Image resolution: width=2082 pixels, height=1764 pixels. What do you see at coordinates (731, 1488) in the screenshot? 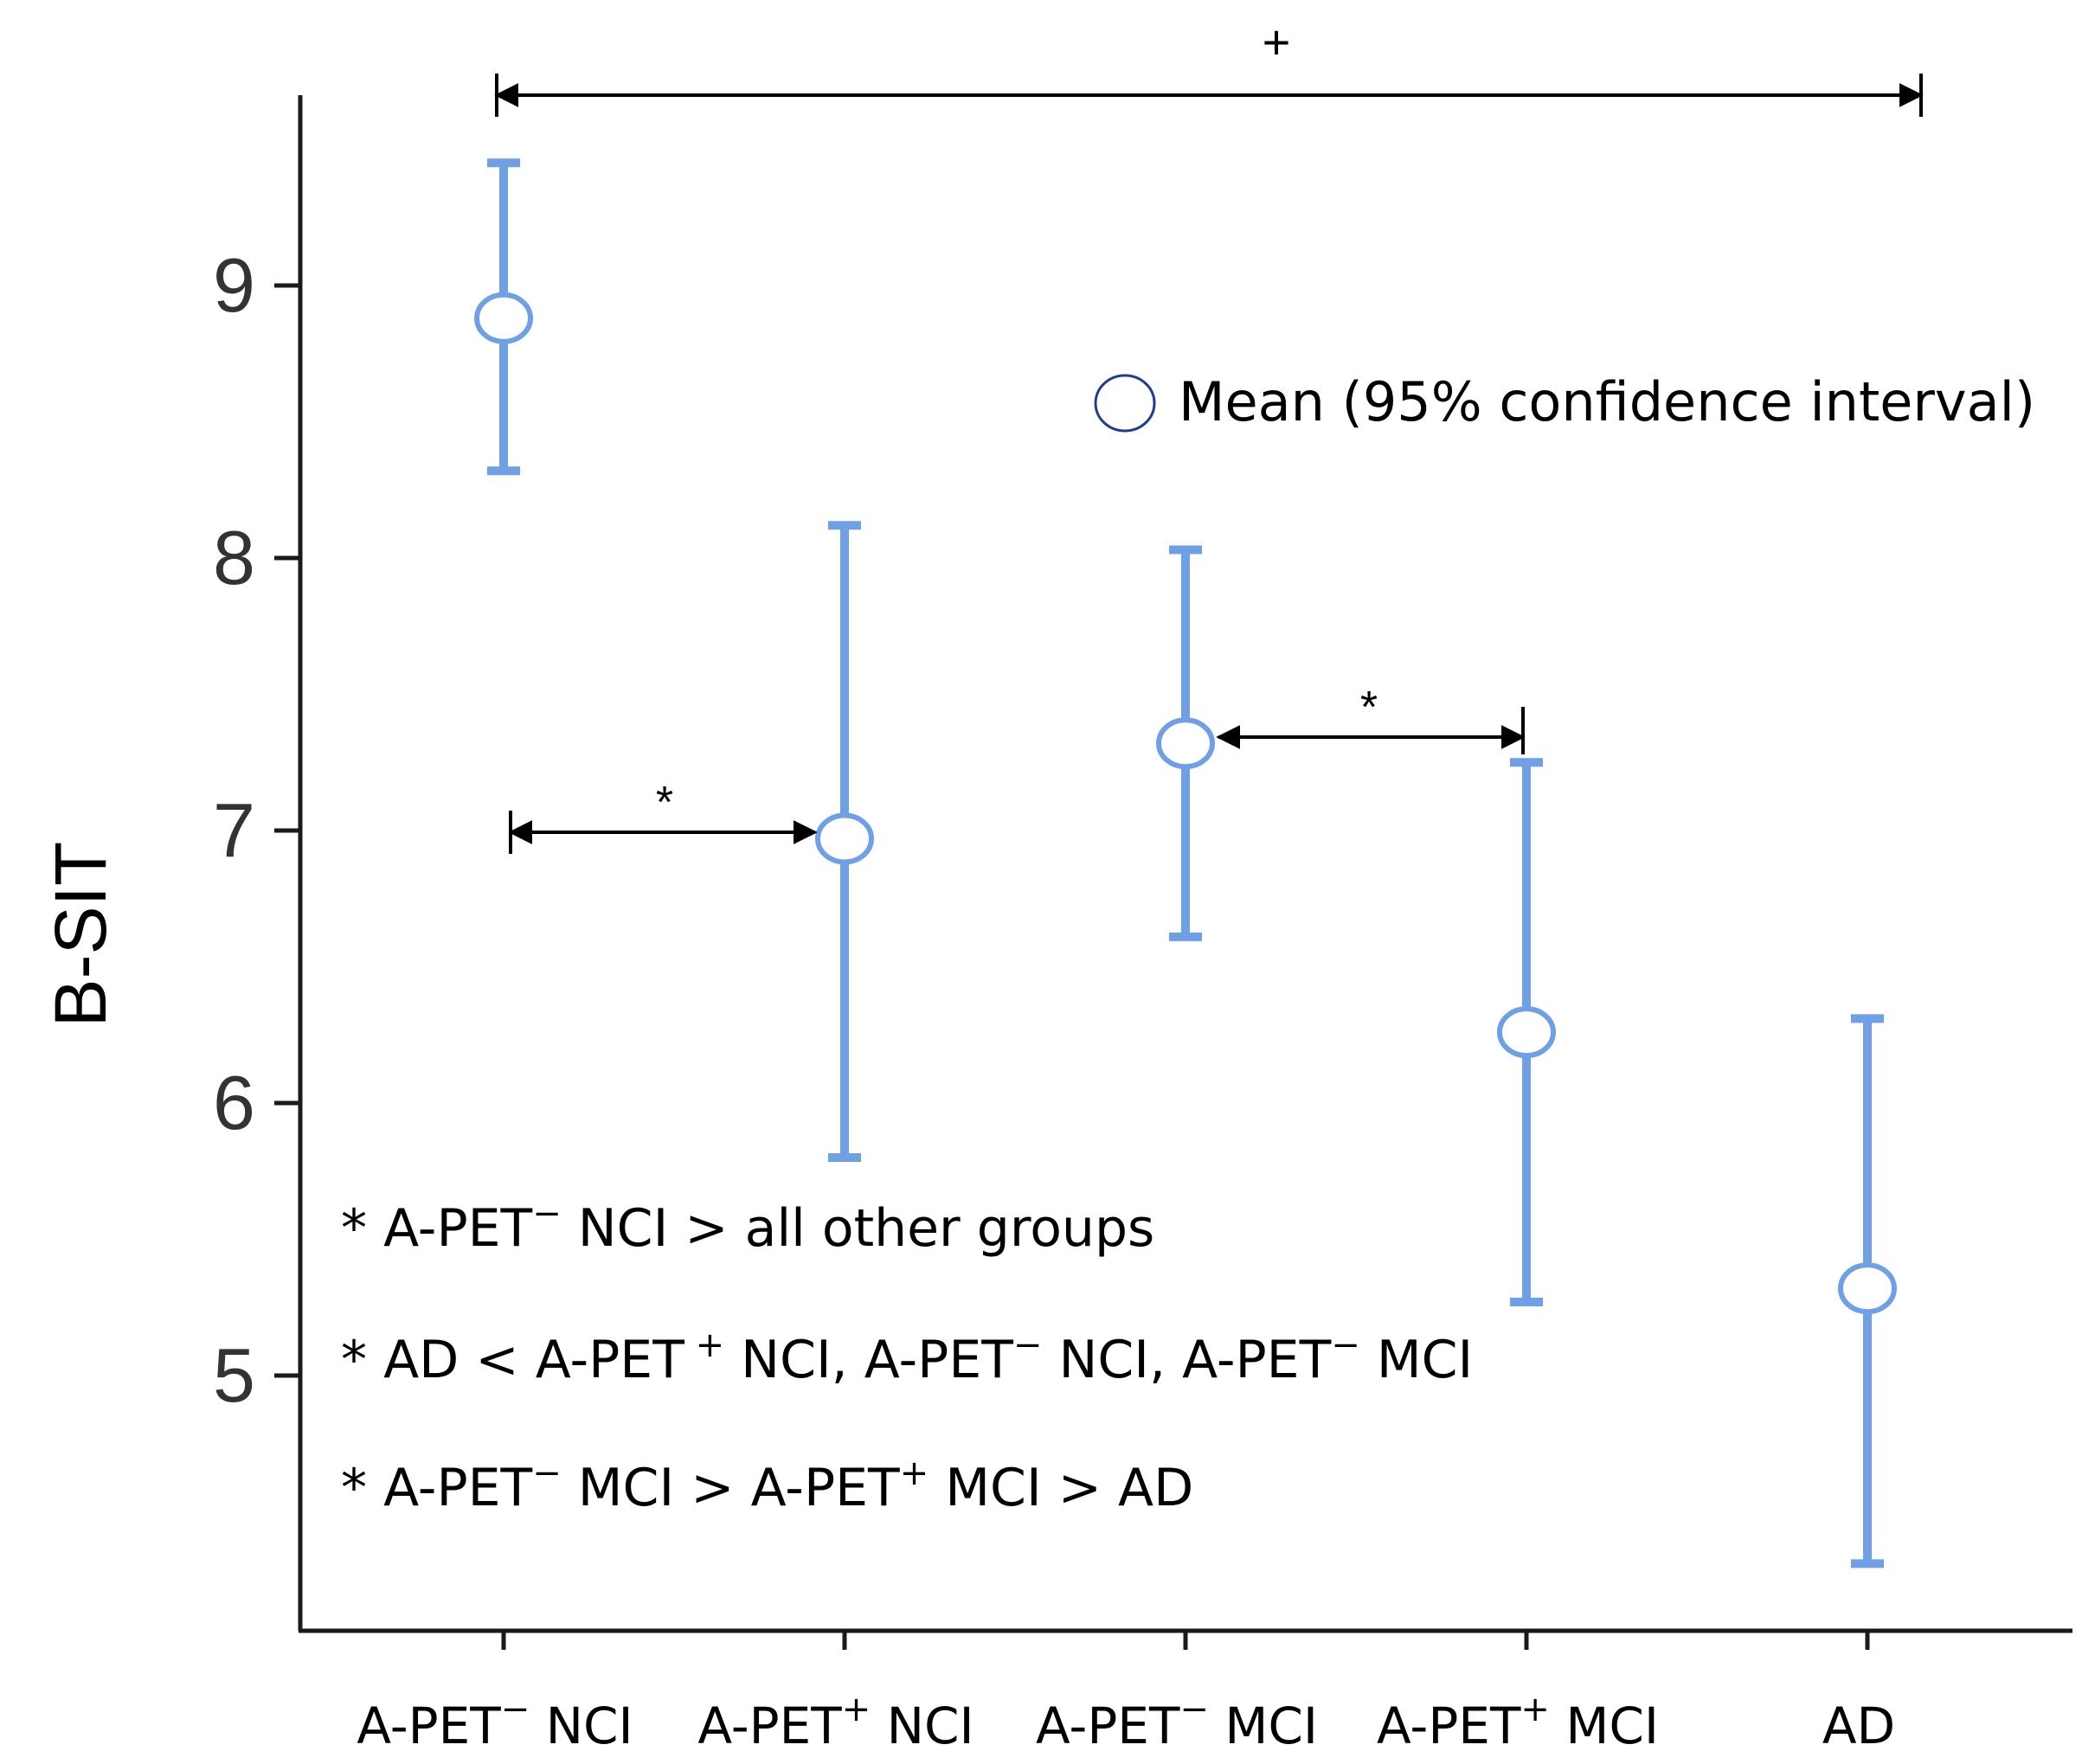
I see `annotation-text: MCI > A-PET` at bounding box center [731, 1488].